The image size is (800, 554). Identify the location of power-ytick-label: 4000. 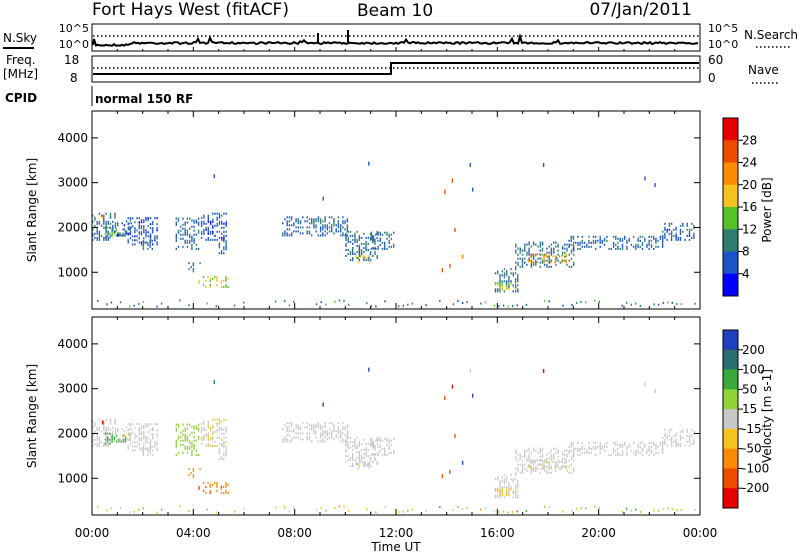
(72, 138).